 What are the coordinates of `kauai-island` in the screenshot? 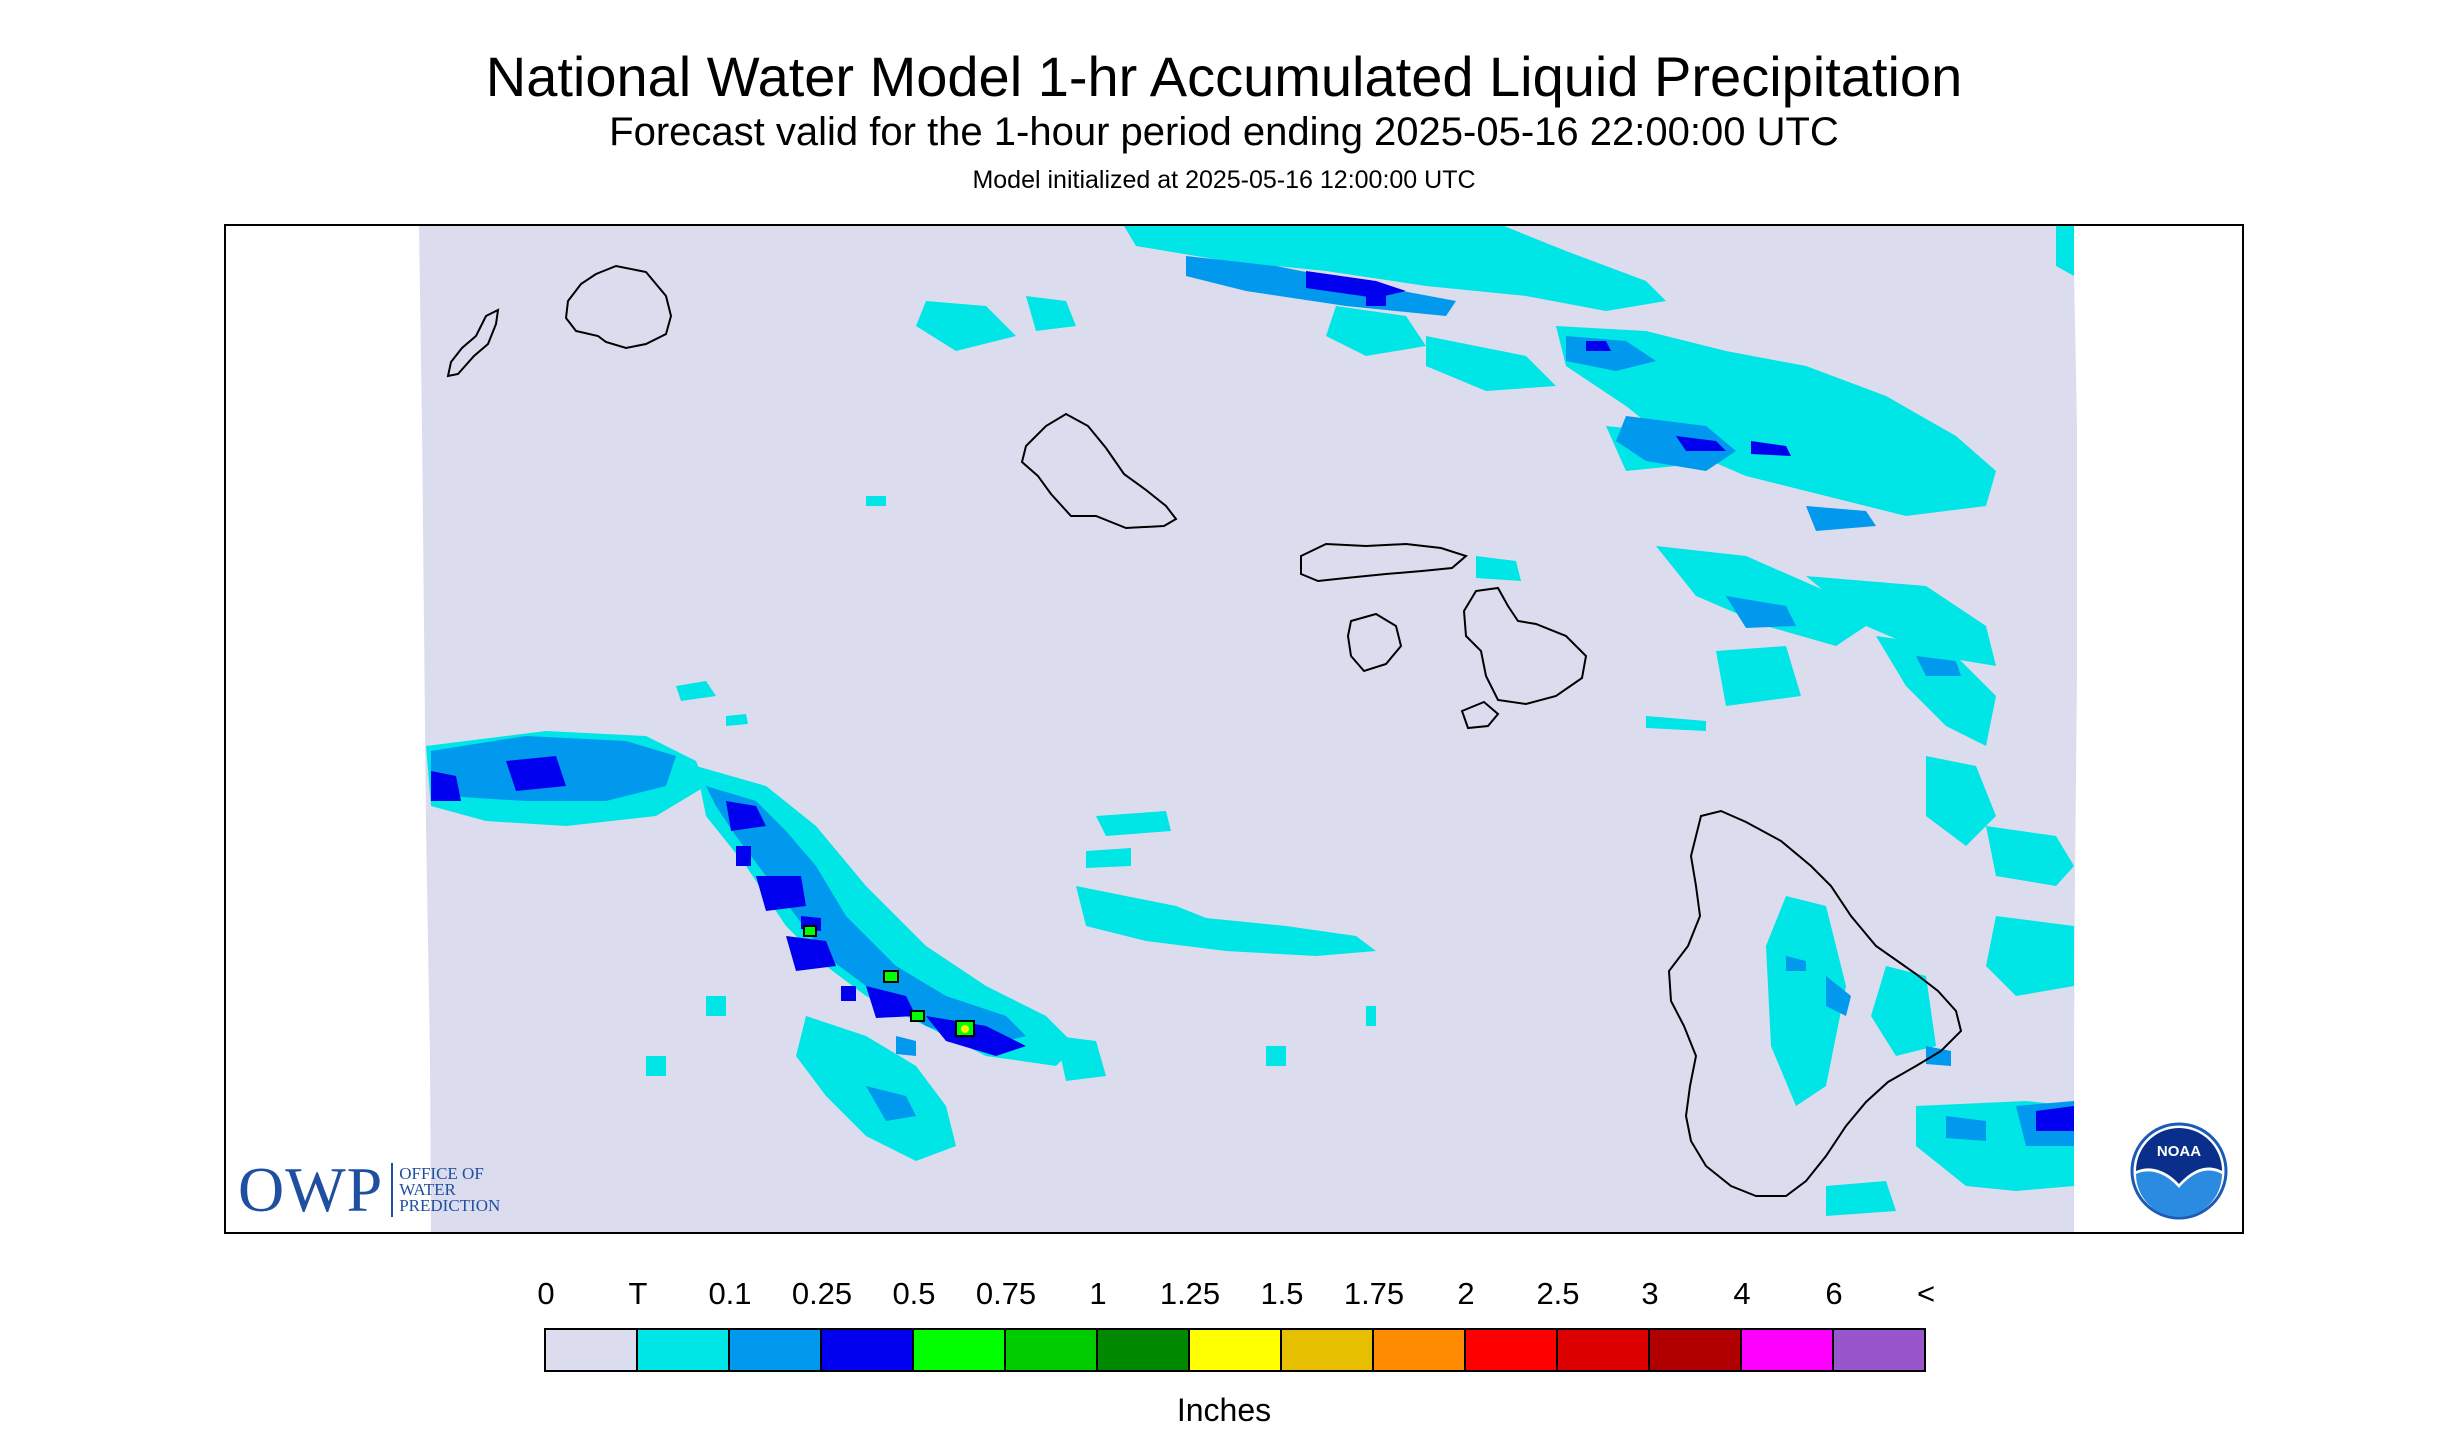 It's located at (618, 307).